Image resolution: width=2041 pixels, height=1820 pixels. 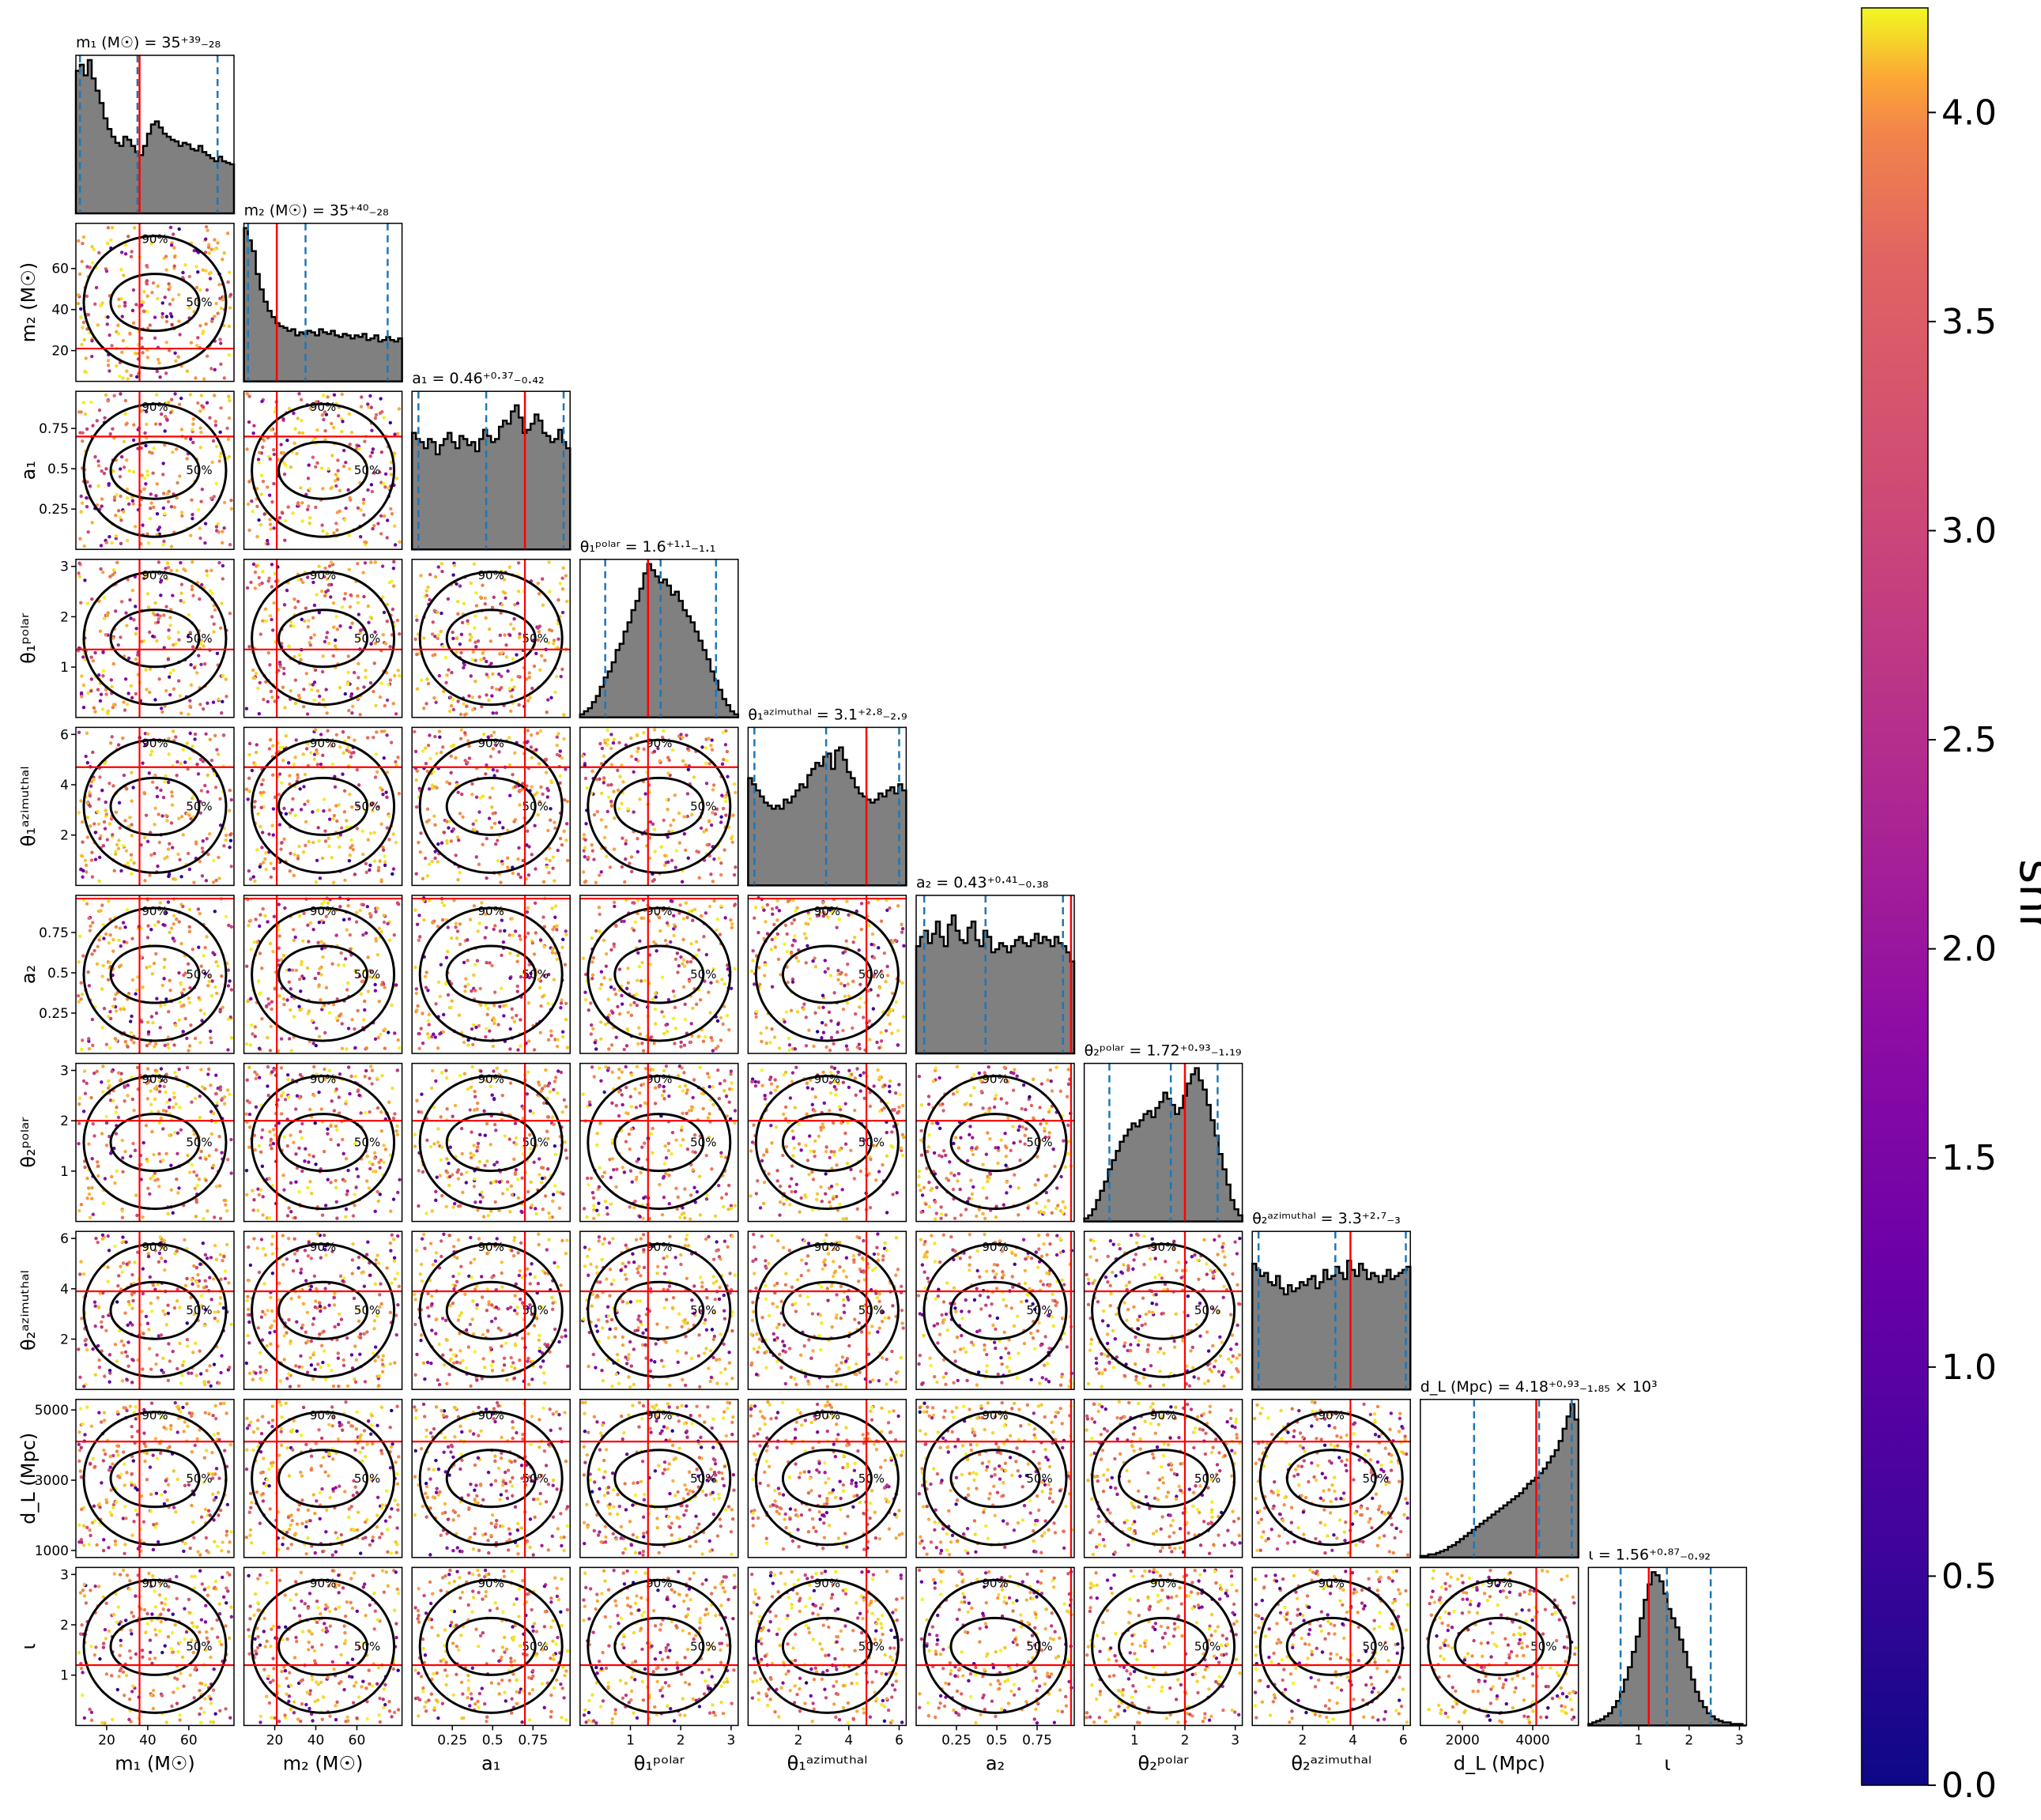 I want to click on histogram-panel-m2: m₂ (M☉) = 35⁺⁴⁰₋₂₈, so click(x=323, y=292).